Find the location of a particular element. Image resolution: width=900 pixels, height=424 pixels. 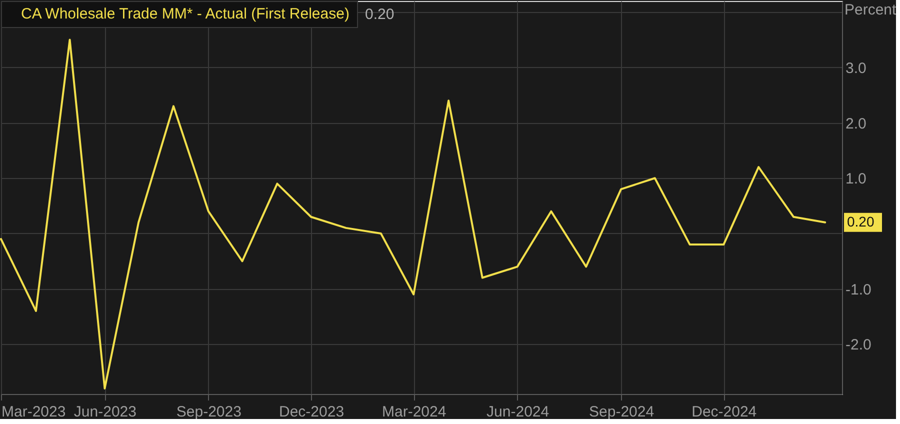

x-tick-label: Dec-2023 is located at coordinates (311, 412).